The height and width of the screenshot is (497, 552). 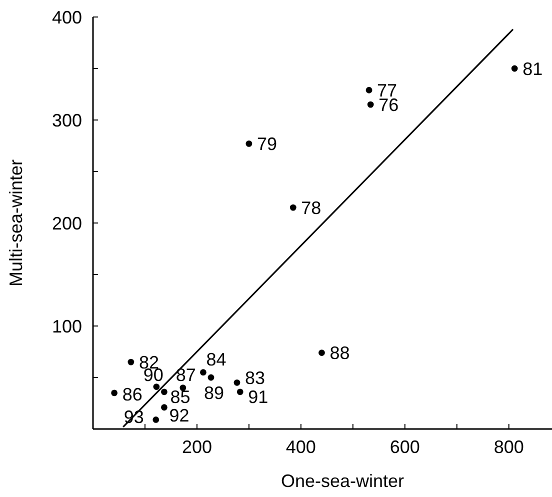 I want to click on y-axis-title: Multi-sea-winter, so click(x=16, y=223).